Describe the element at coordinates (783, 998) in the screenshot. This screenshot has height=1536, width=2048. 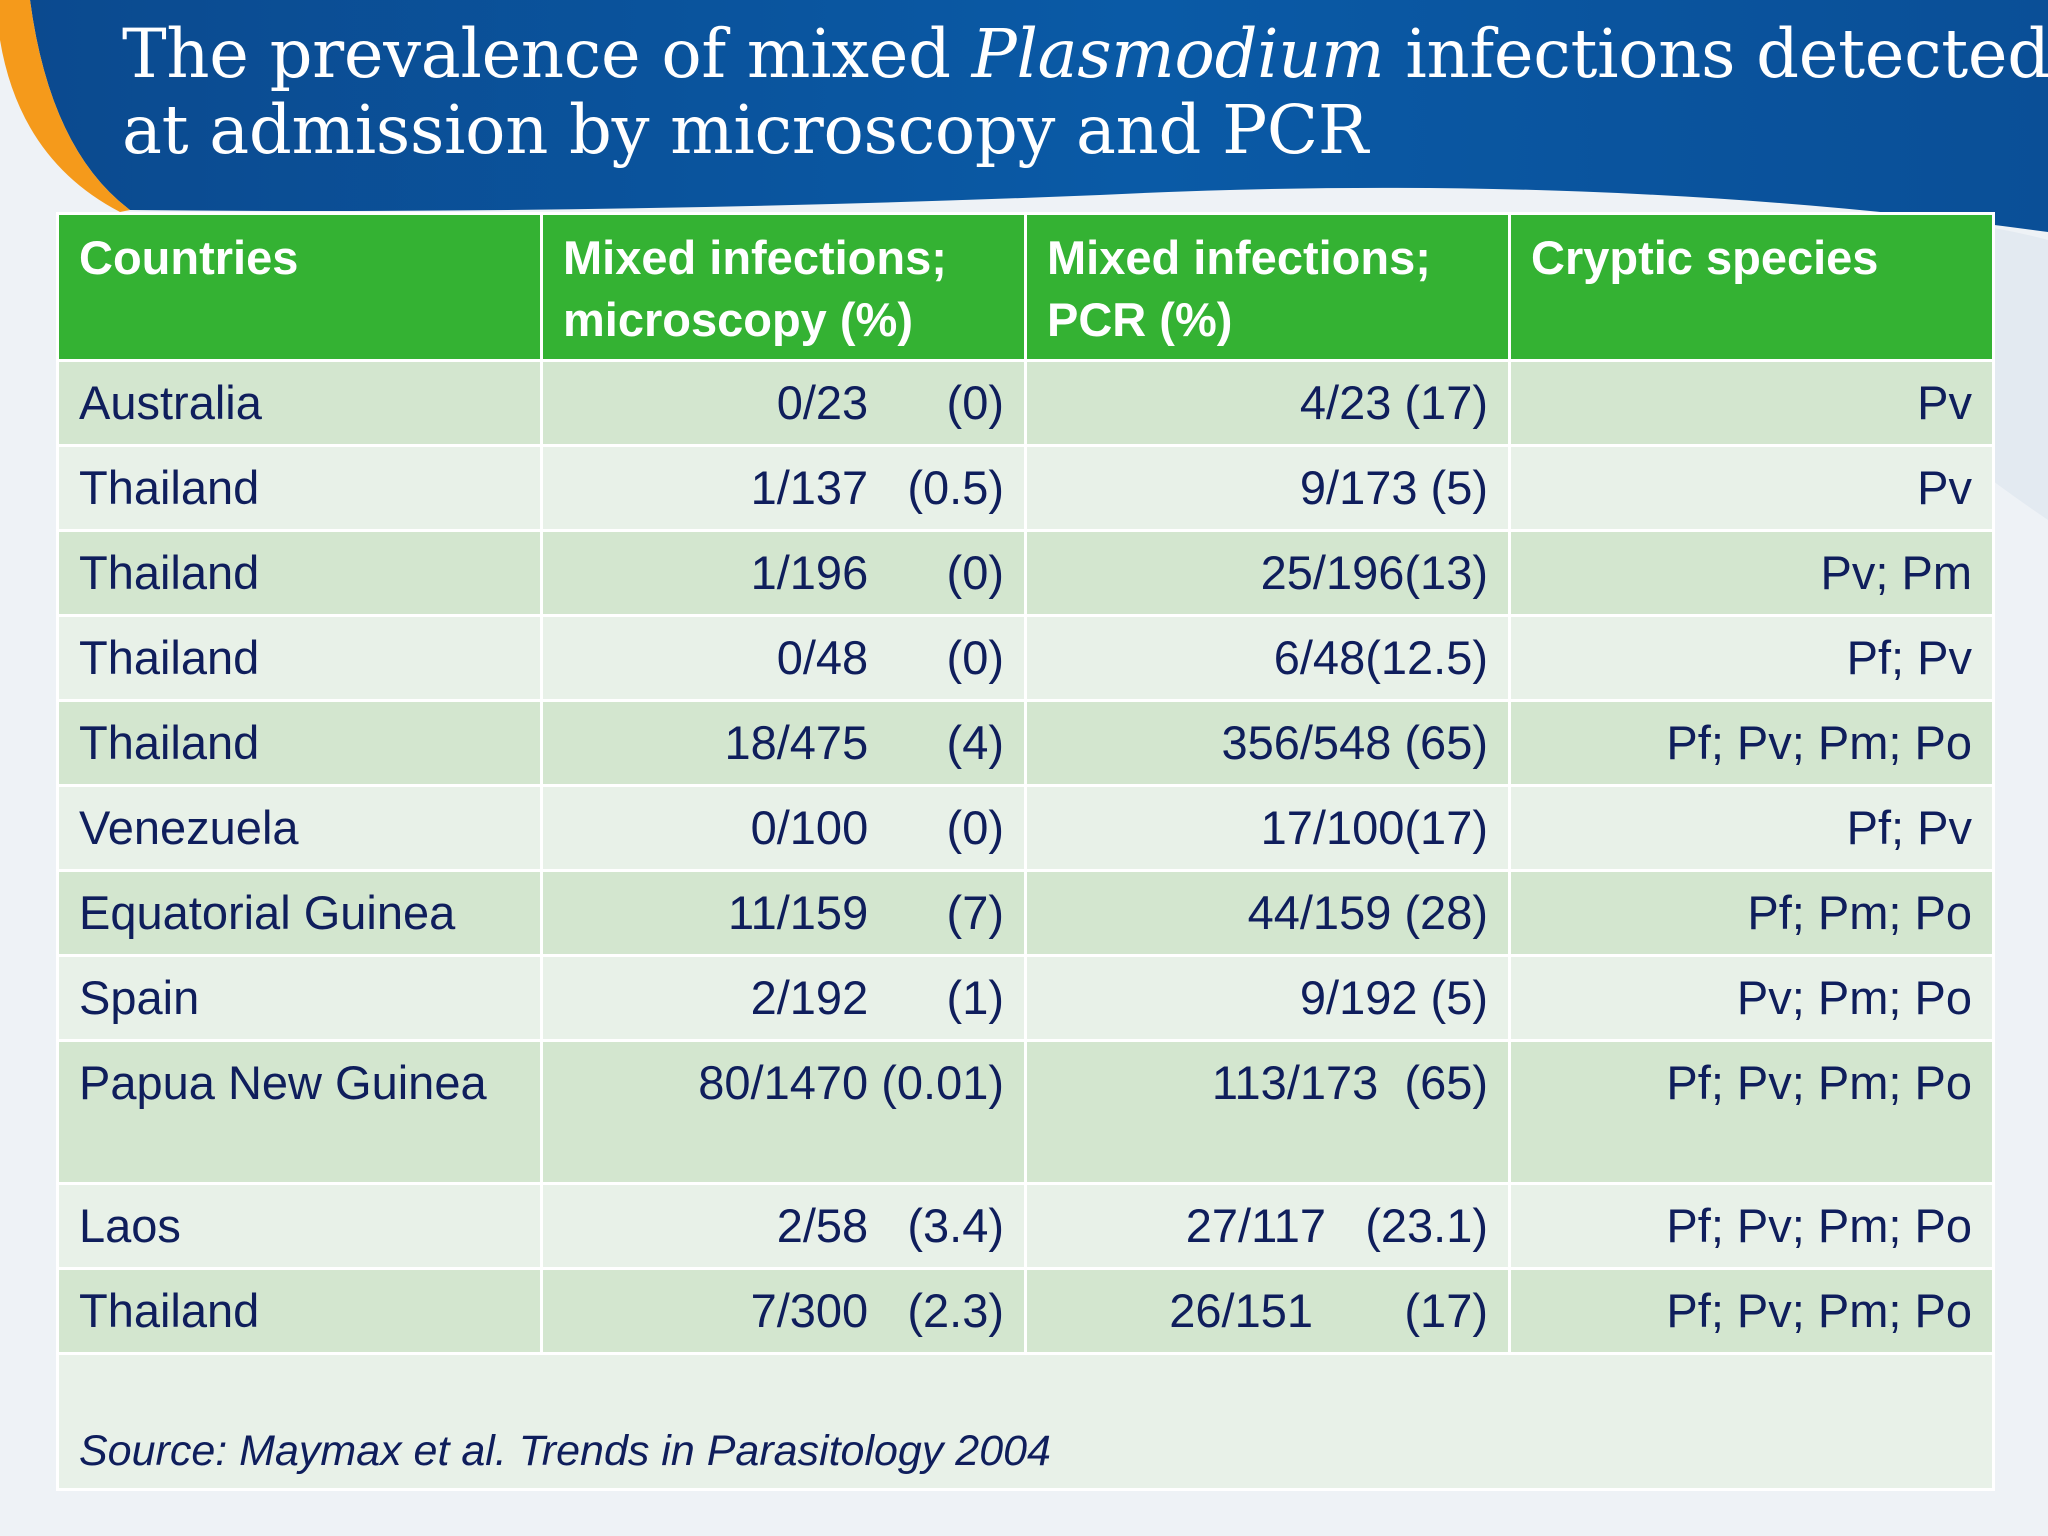
I see `microscopy-cell: 2/192 (1)` at that location.